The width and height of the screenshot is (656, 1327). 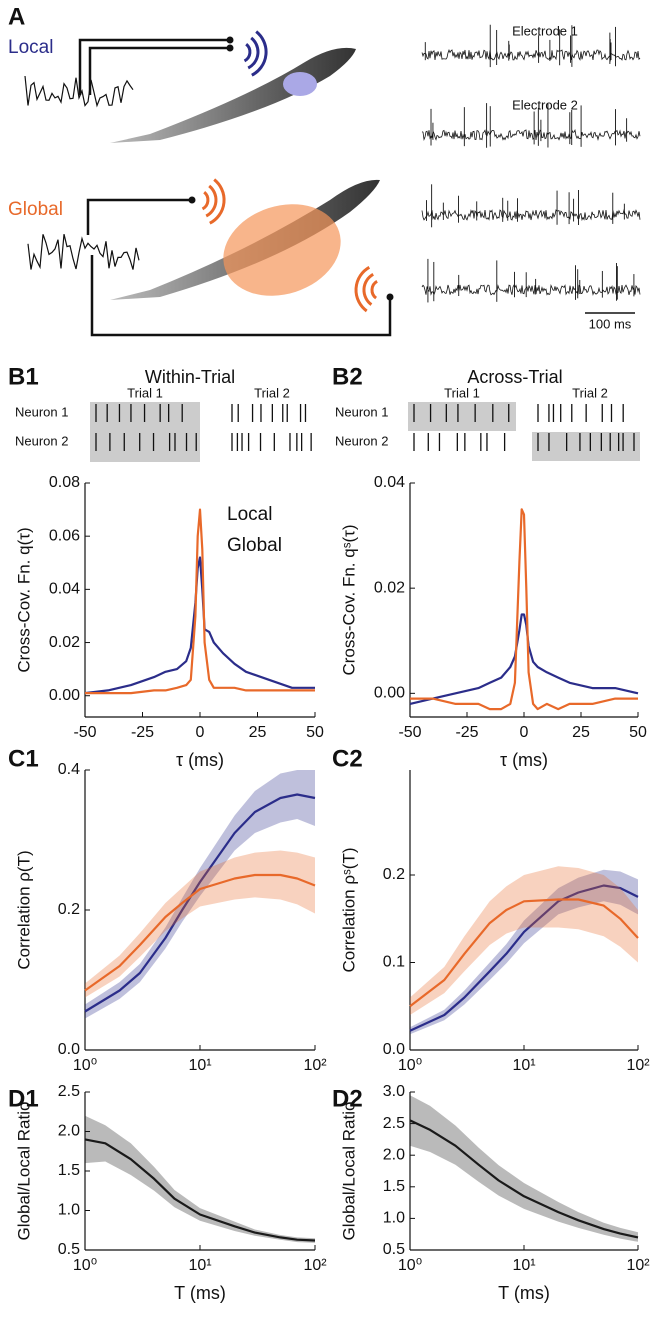 What do you see at coordinates (291, 168) in the screenshot?
I see `electrodes` at bounding box center [291, 168].